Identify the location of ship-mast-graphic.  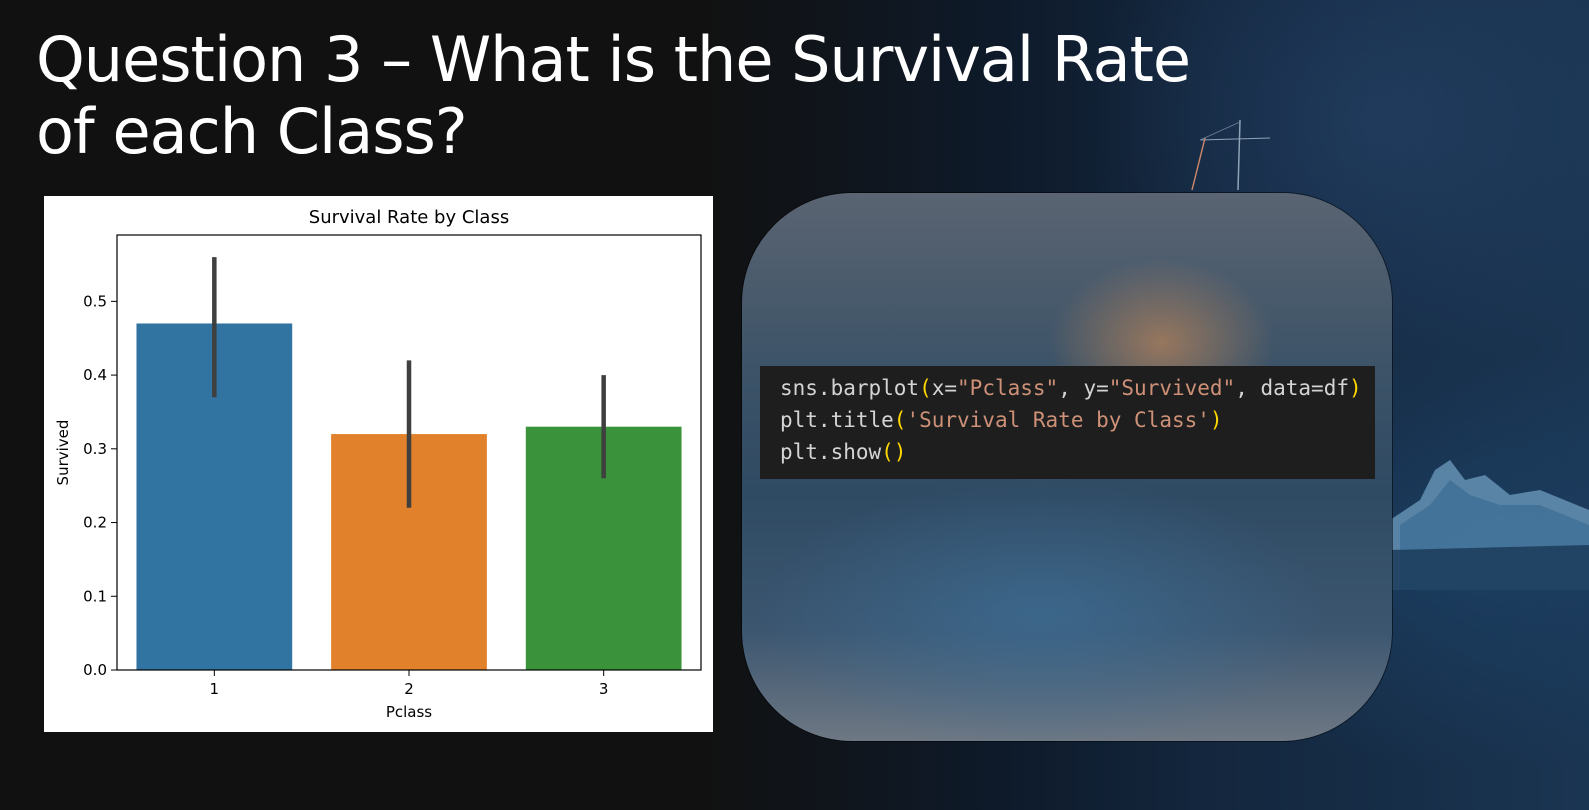
(1231, 155).